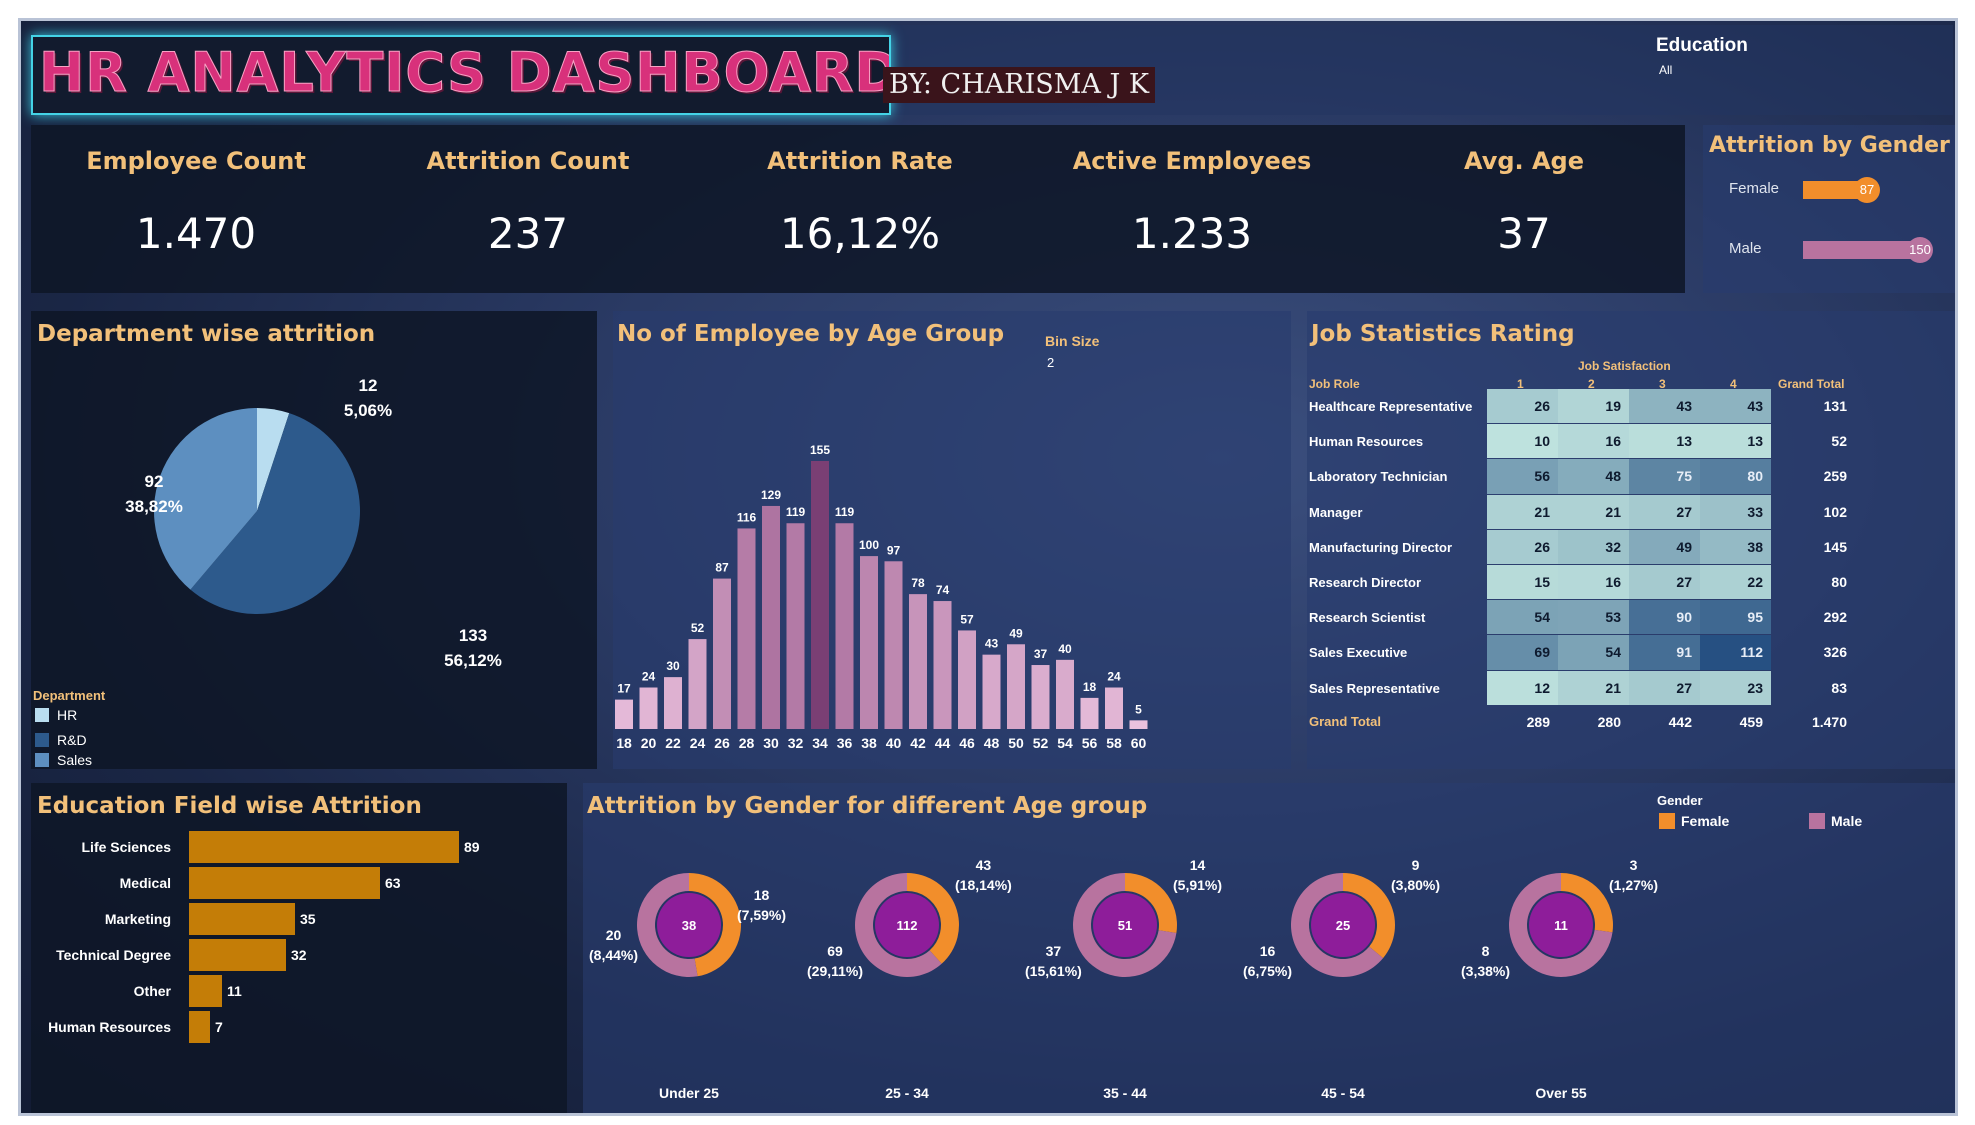 The width and height of the screenshot is (1975, 1125). What do you see at coordinates (1593, 617) in the screenshot?
I see `job-cell: 53` at bounding box center [1593, 617].